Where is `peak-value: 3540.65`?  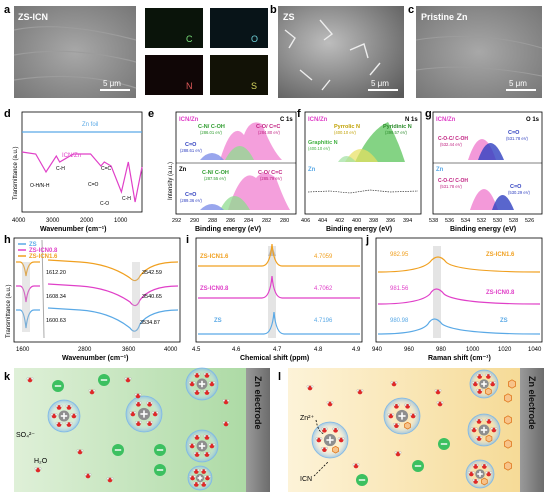
peak-value: 3540.65 is located at coordinates (152, 297).